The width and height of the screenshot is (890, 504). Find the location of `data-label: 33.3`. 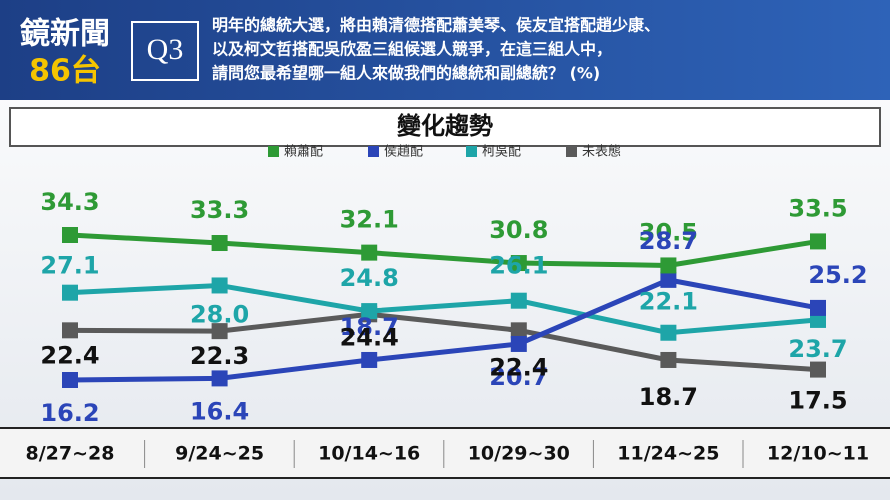

data-label: 33.3 is located at coordinates (219, 210).